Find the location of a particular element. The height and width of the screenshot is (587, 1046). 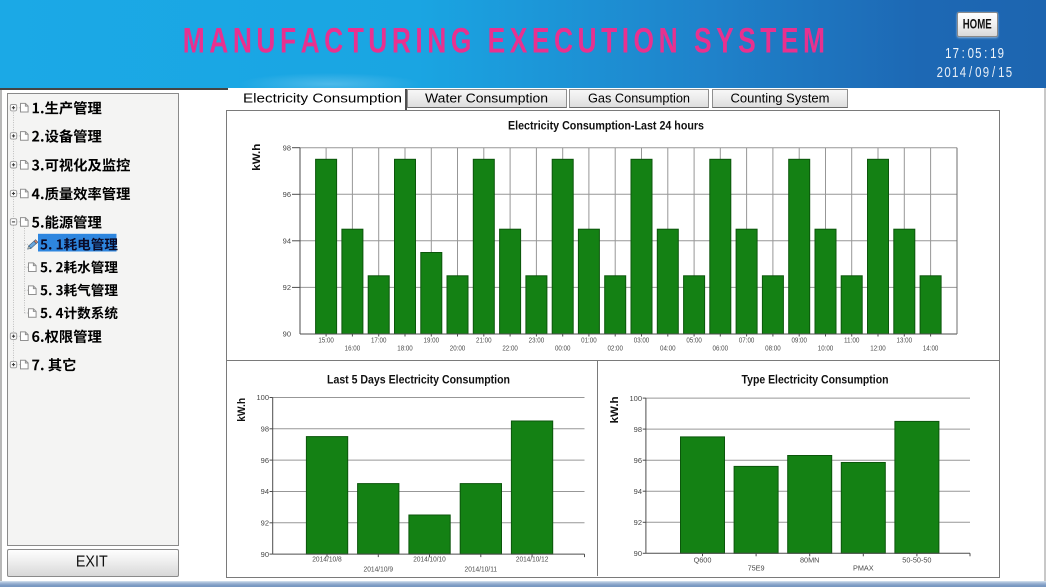

svg-text: 100 is located at coordinates (262, 397).